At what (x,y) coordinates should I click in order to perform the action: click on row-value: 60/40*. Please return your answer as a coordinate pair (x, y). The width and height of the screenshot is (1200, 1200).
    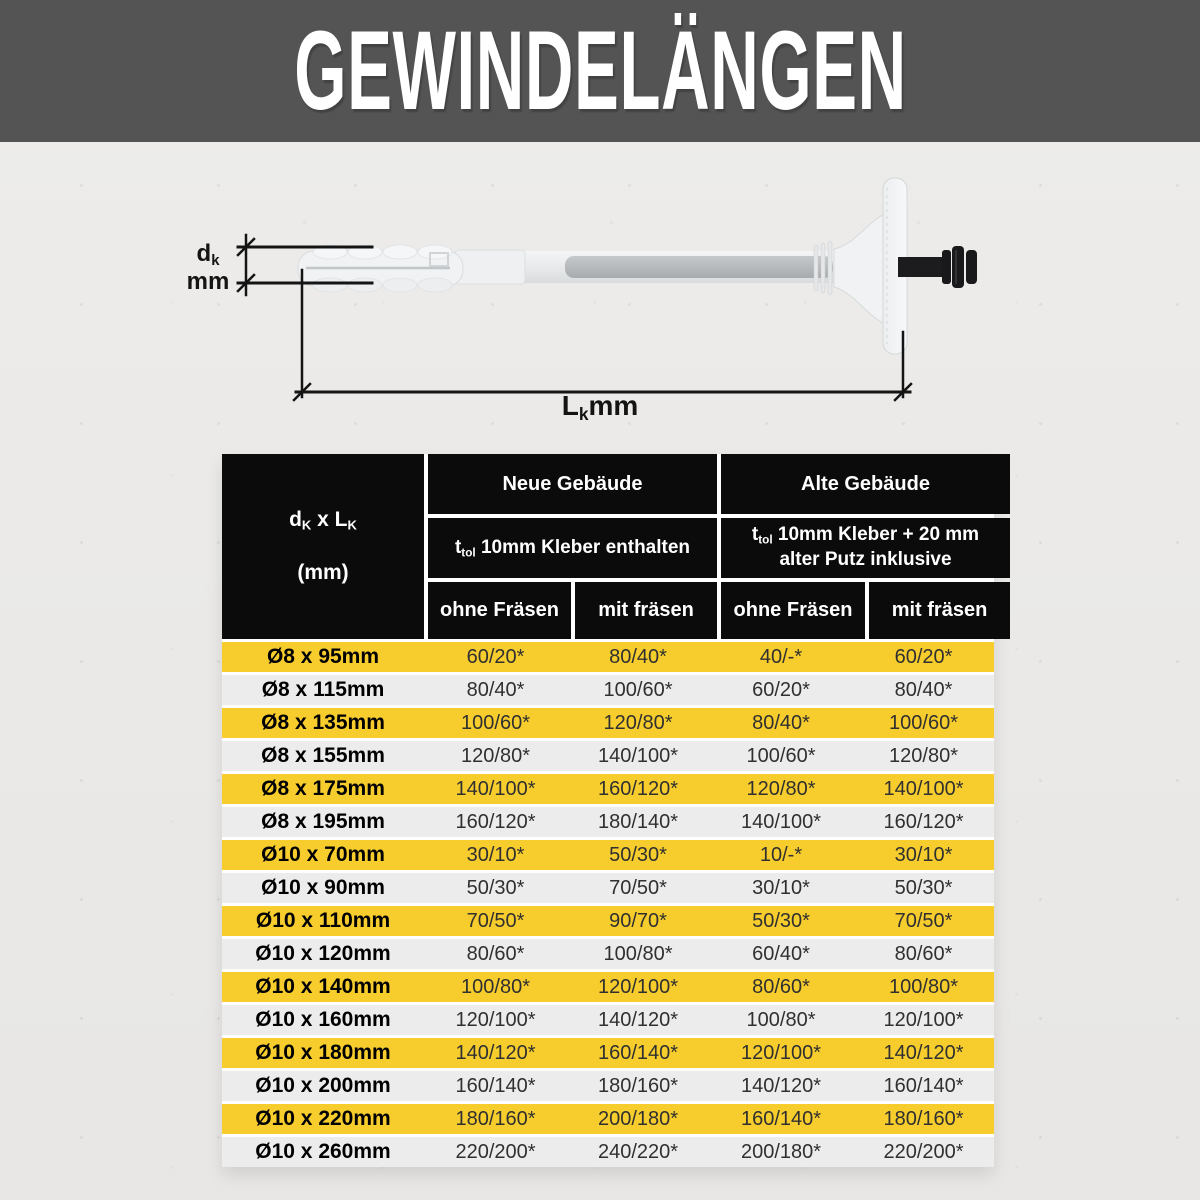
    Looking at the image, I should click on (781, 953).